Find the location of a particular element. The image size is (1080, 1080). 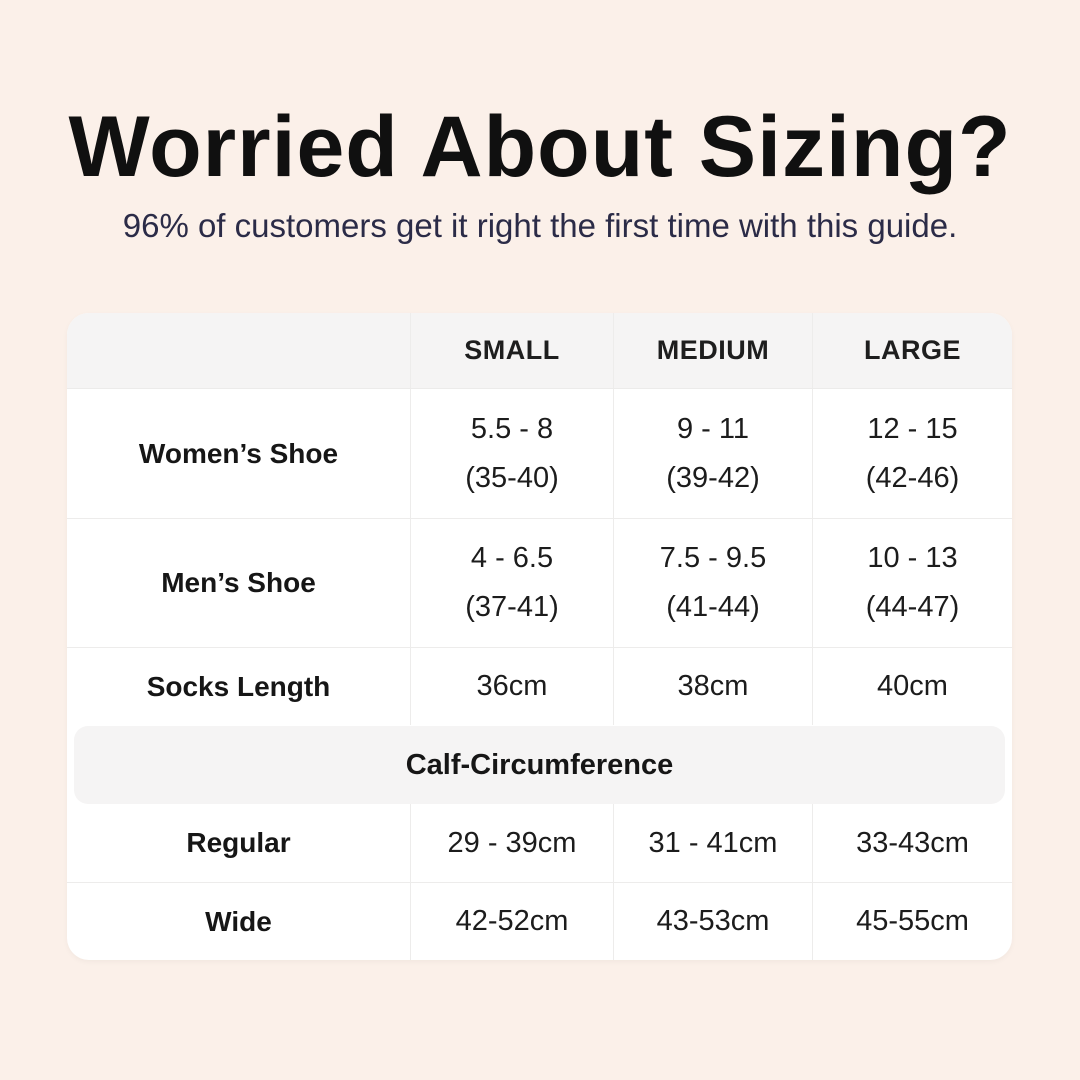

size-cell: 9 - 11 (39-42) is located at coordinates (712, 453).